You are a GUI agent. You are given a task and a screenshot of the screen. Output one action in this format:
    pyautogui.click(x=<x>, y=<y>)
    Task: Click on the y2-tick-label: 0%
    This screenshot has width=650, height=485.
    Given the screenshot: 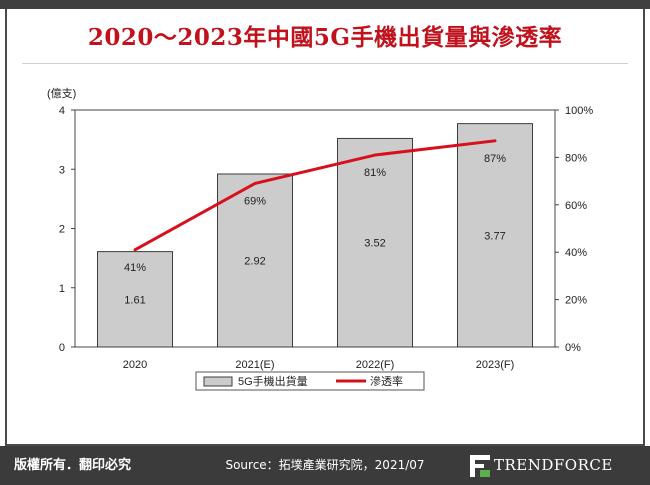 What is the action you would take?
    pyautogui.click(x=573, y=348)
    